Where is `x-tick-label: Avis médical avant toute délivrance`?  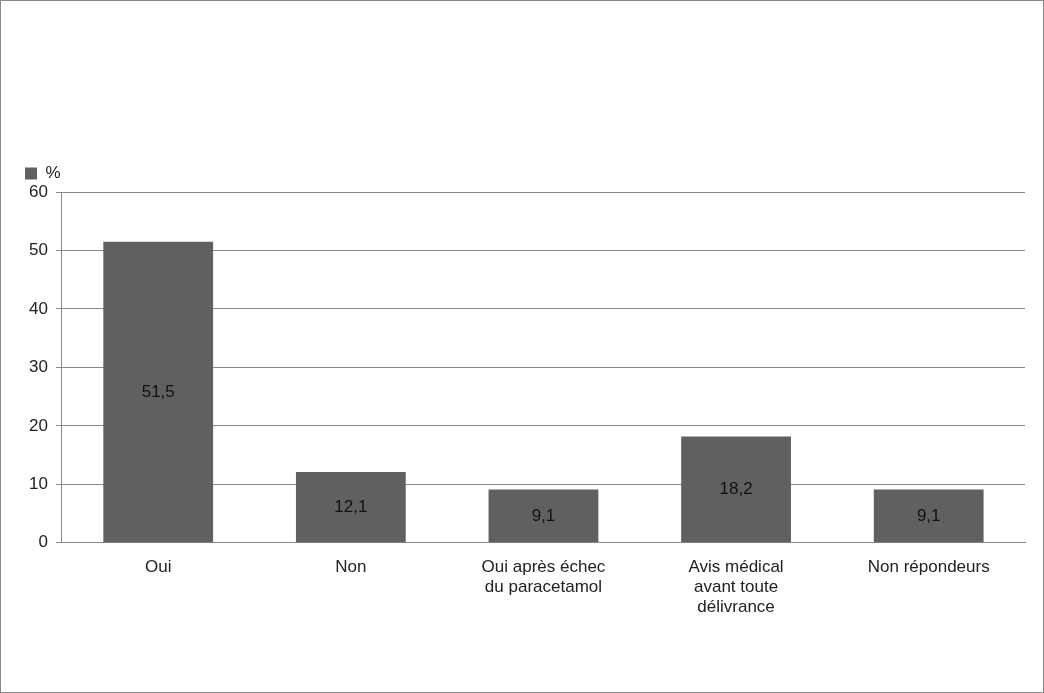 x-tick-label: Avis médical avant toute délivrance is located at coordinates (736, 586).